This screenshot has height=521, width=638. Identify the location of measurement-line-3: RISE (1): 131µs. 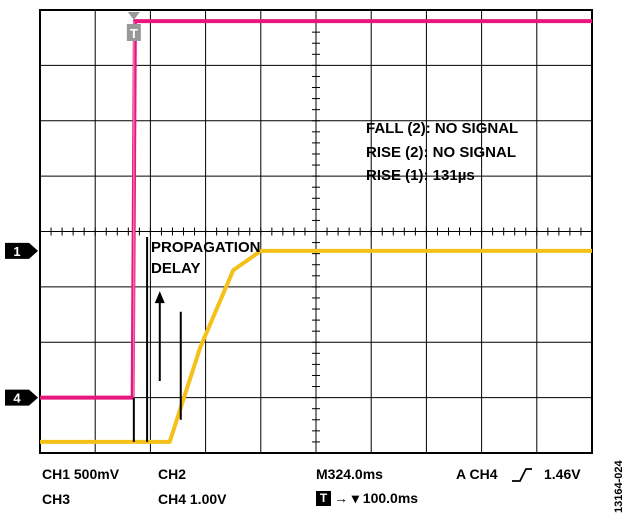
(420, 175).